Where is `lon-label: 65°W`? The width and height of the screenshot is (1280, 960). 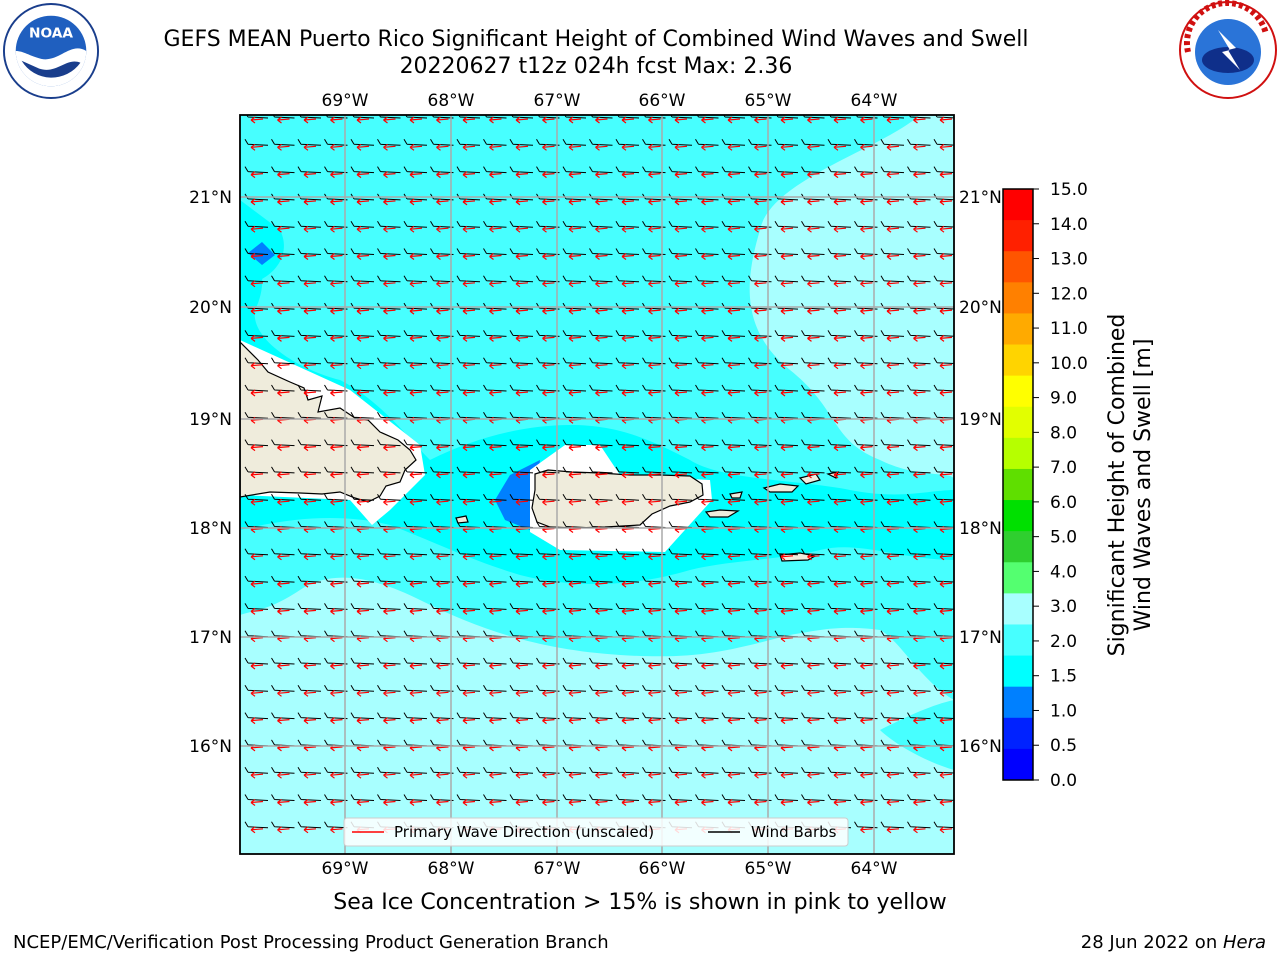 lon-label: 65°W is located at coordinates (768, 101).